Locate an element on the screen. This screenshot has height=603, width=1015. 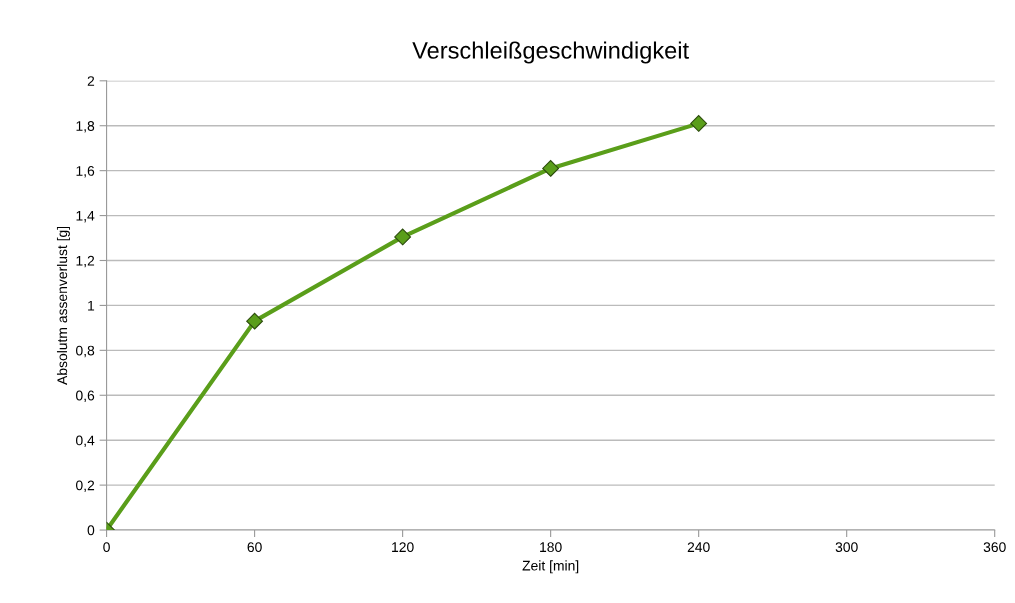
x-tick-label: 300 is located at coordinates (846, 547).